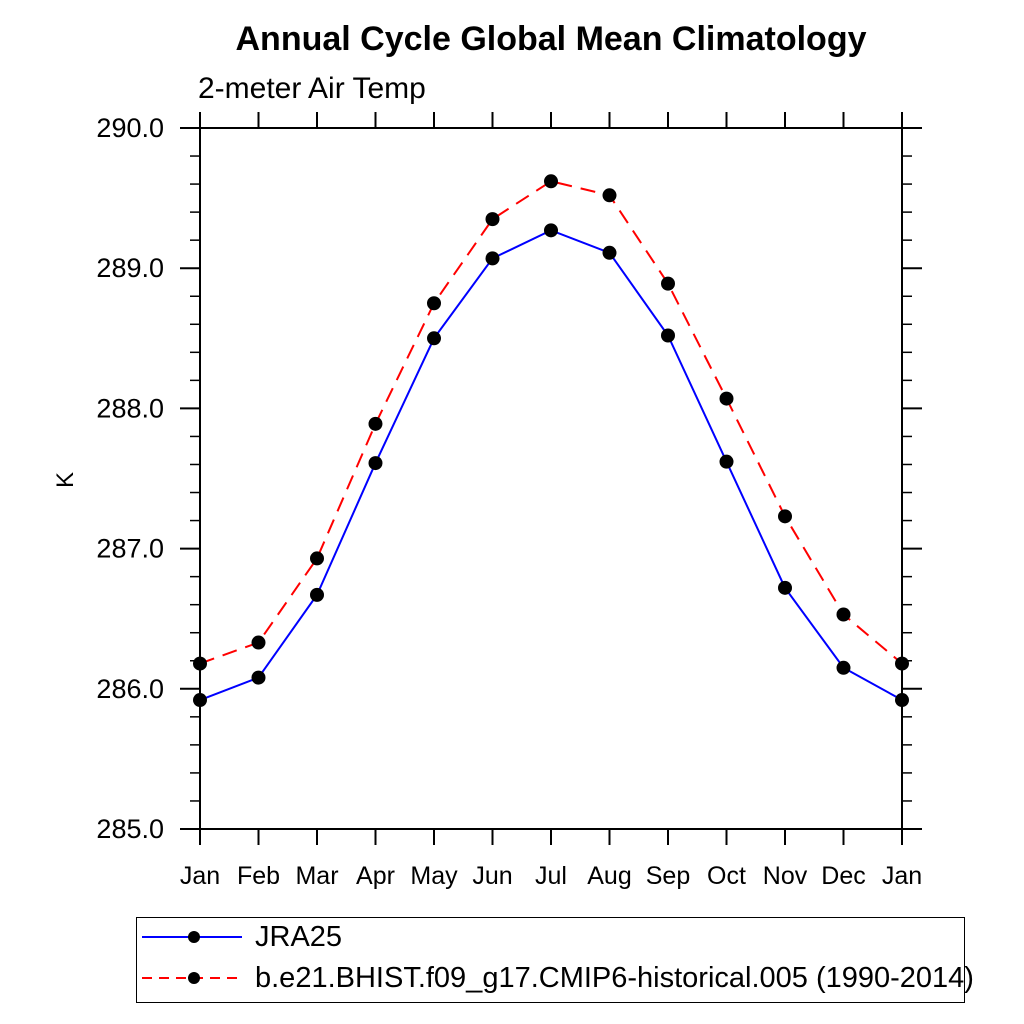 Image resolution: width=1024 pixels, height=1024 pixels. I want to click on legend-sample-line-solid, so click(192, 937).